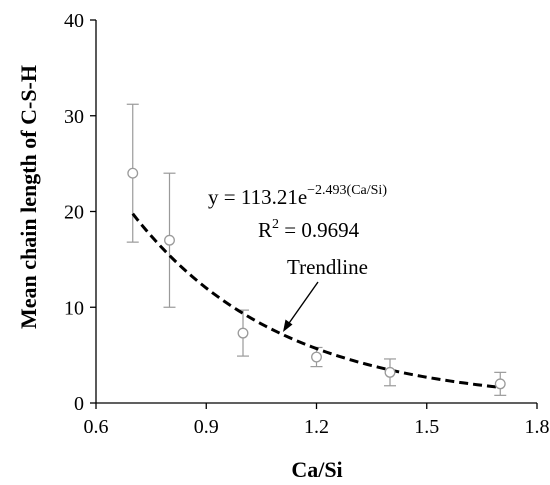 This screenshot has height=485, width=550. I want to click on svg-text: R2 = 0.9694, so click(309, 229).